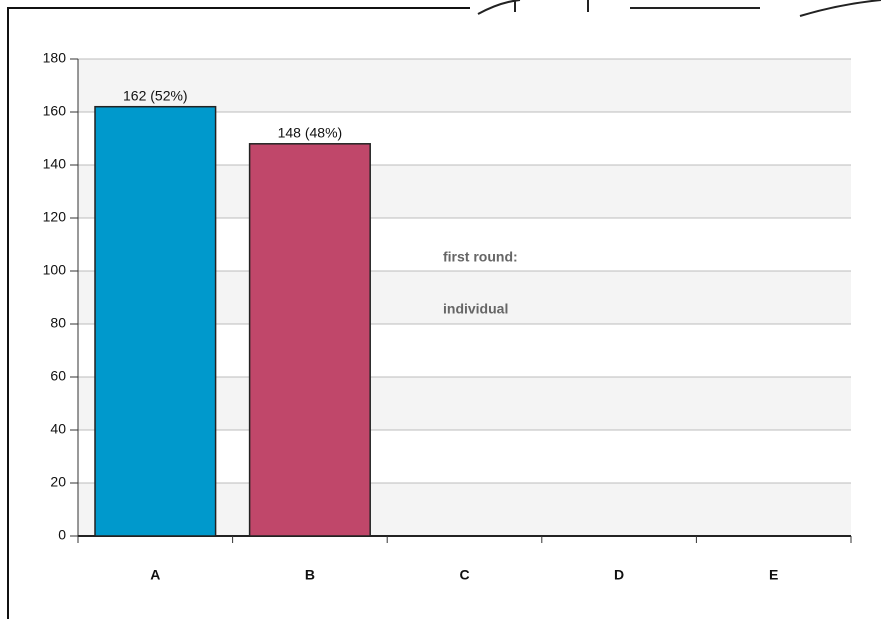  Describe the element at coordinates (55, 111) in the screenshot. I see `y-tick-label: 160` at that location.